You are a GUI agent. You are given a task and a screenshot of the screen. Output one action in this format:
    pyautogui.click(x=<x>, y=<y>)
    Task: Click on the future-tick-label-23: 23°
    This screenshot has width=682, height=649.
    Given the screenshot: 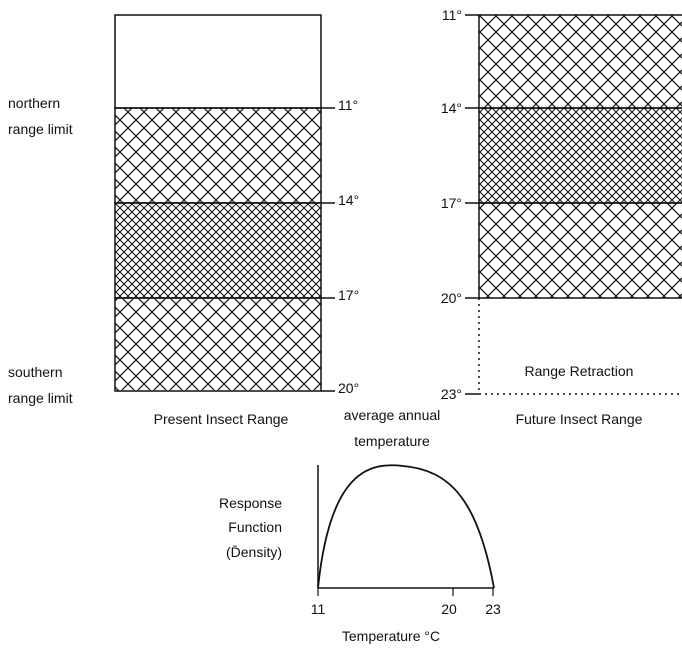 What is the action you would take?
    pyautogui.click(x=451, y=394)
    